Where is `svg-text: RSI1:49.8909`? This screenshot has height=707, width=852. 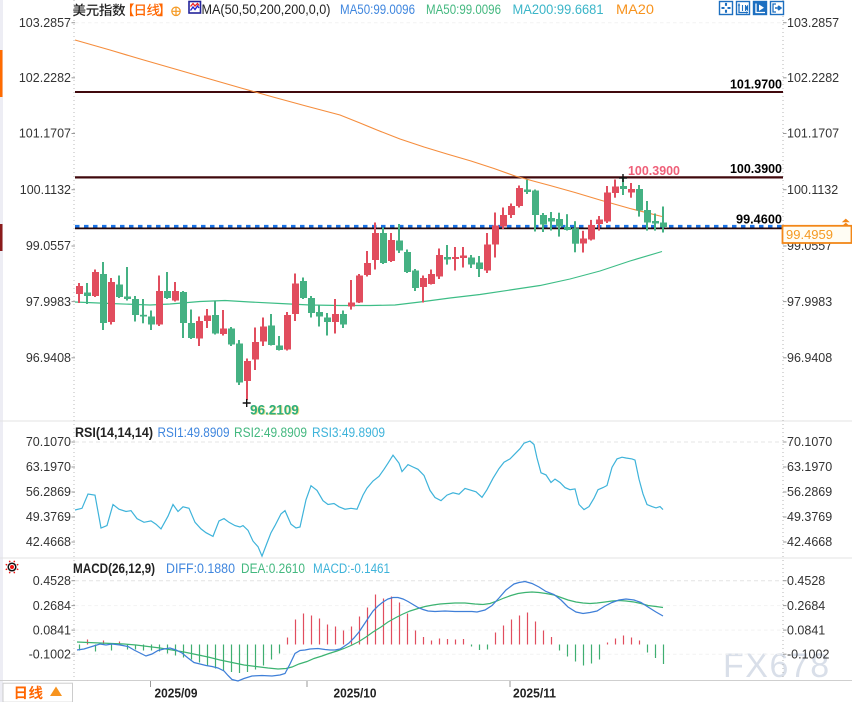 svg-text: RSI1:49.8909 is located at coordinates (194, 432).